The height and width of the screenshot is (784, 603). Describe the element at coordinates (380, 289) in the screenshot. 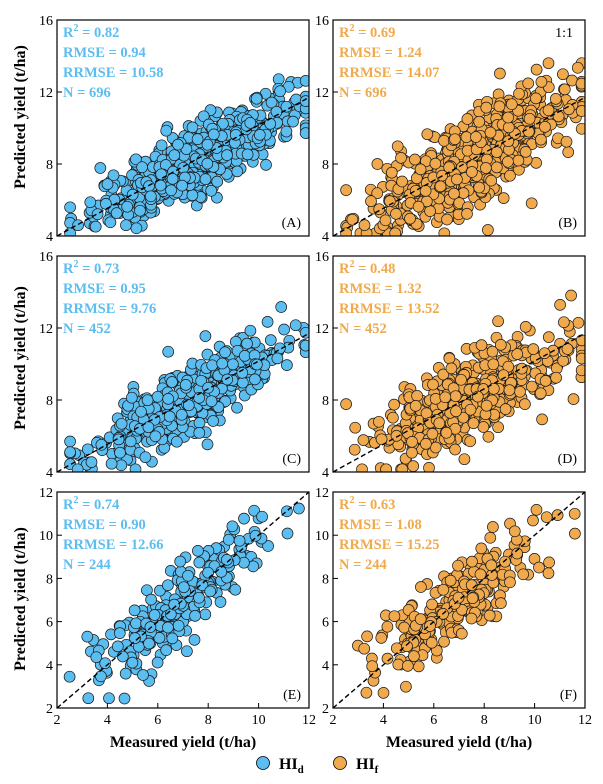

I see `stat-rmse: RMSE = 1.32` at that location.